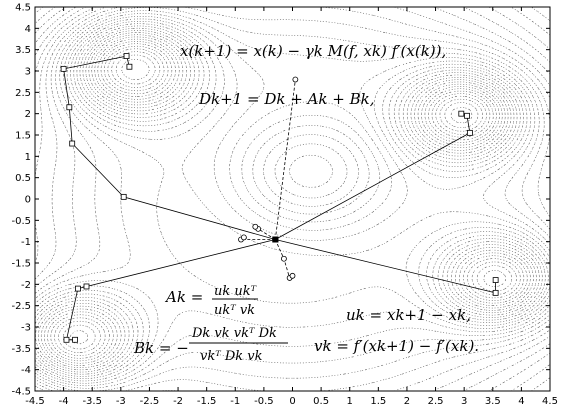 The width and height of the screenshot is (577, 420). Describe the element at coordinates (235, 401) in the screenshot. I see `x-tick-label: -1` at that location.